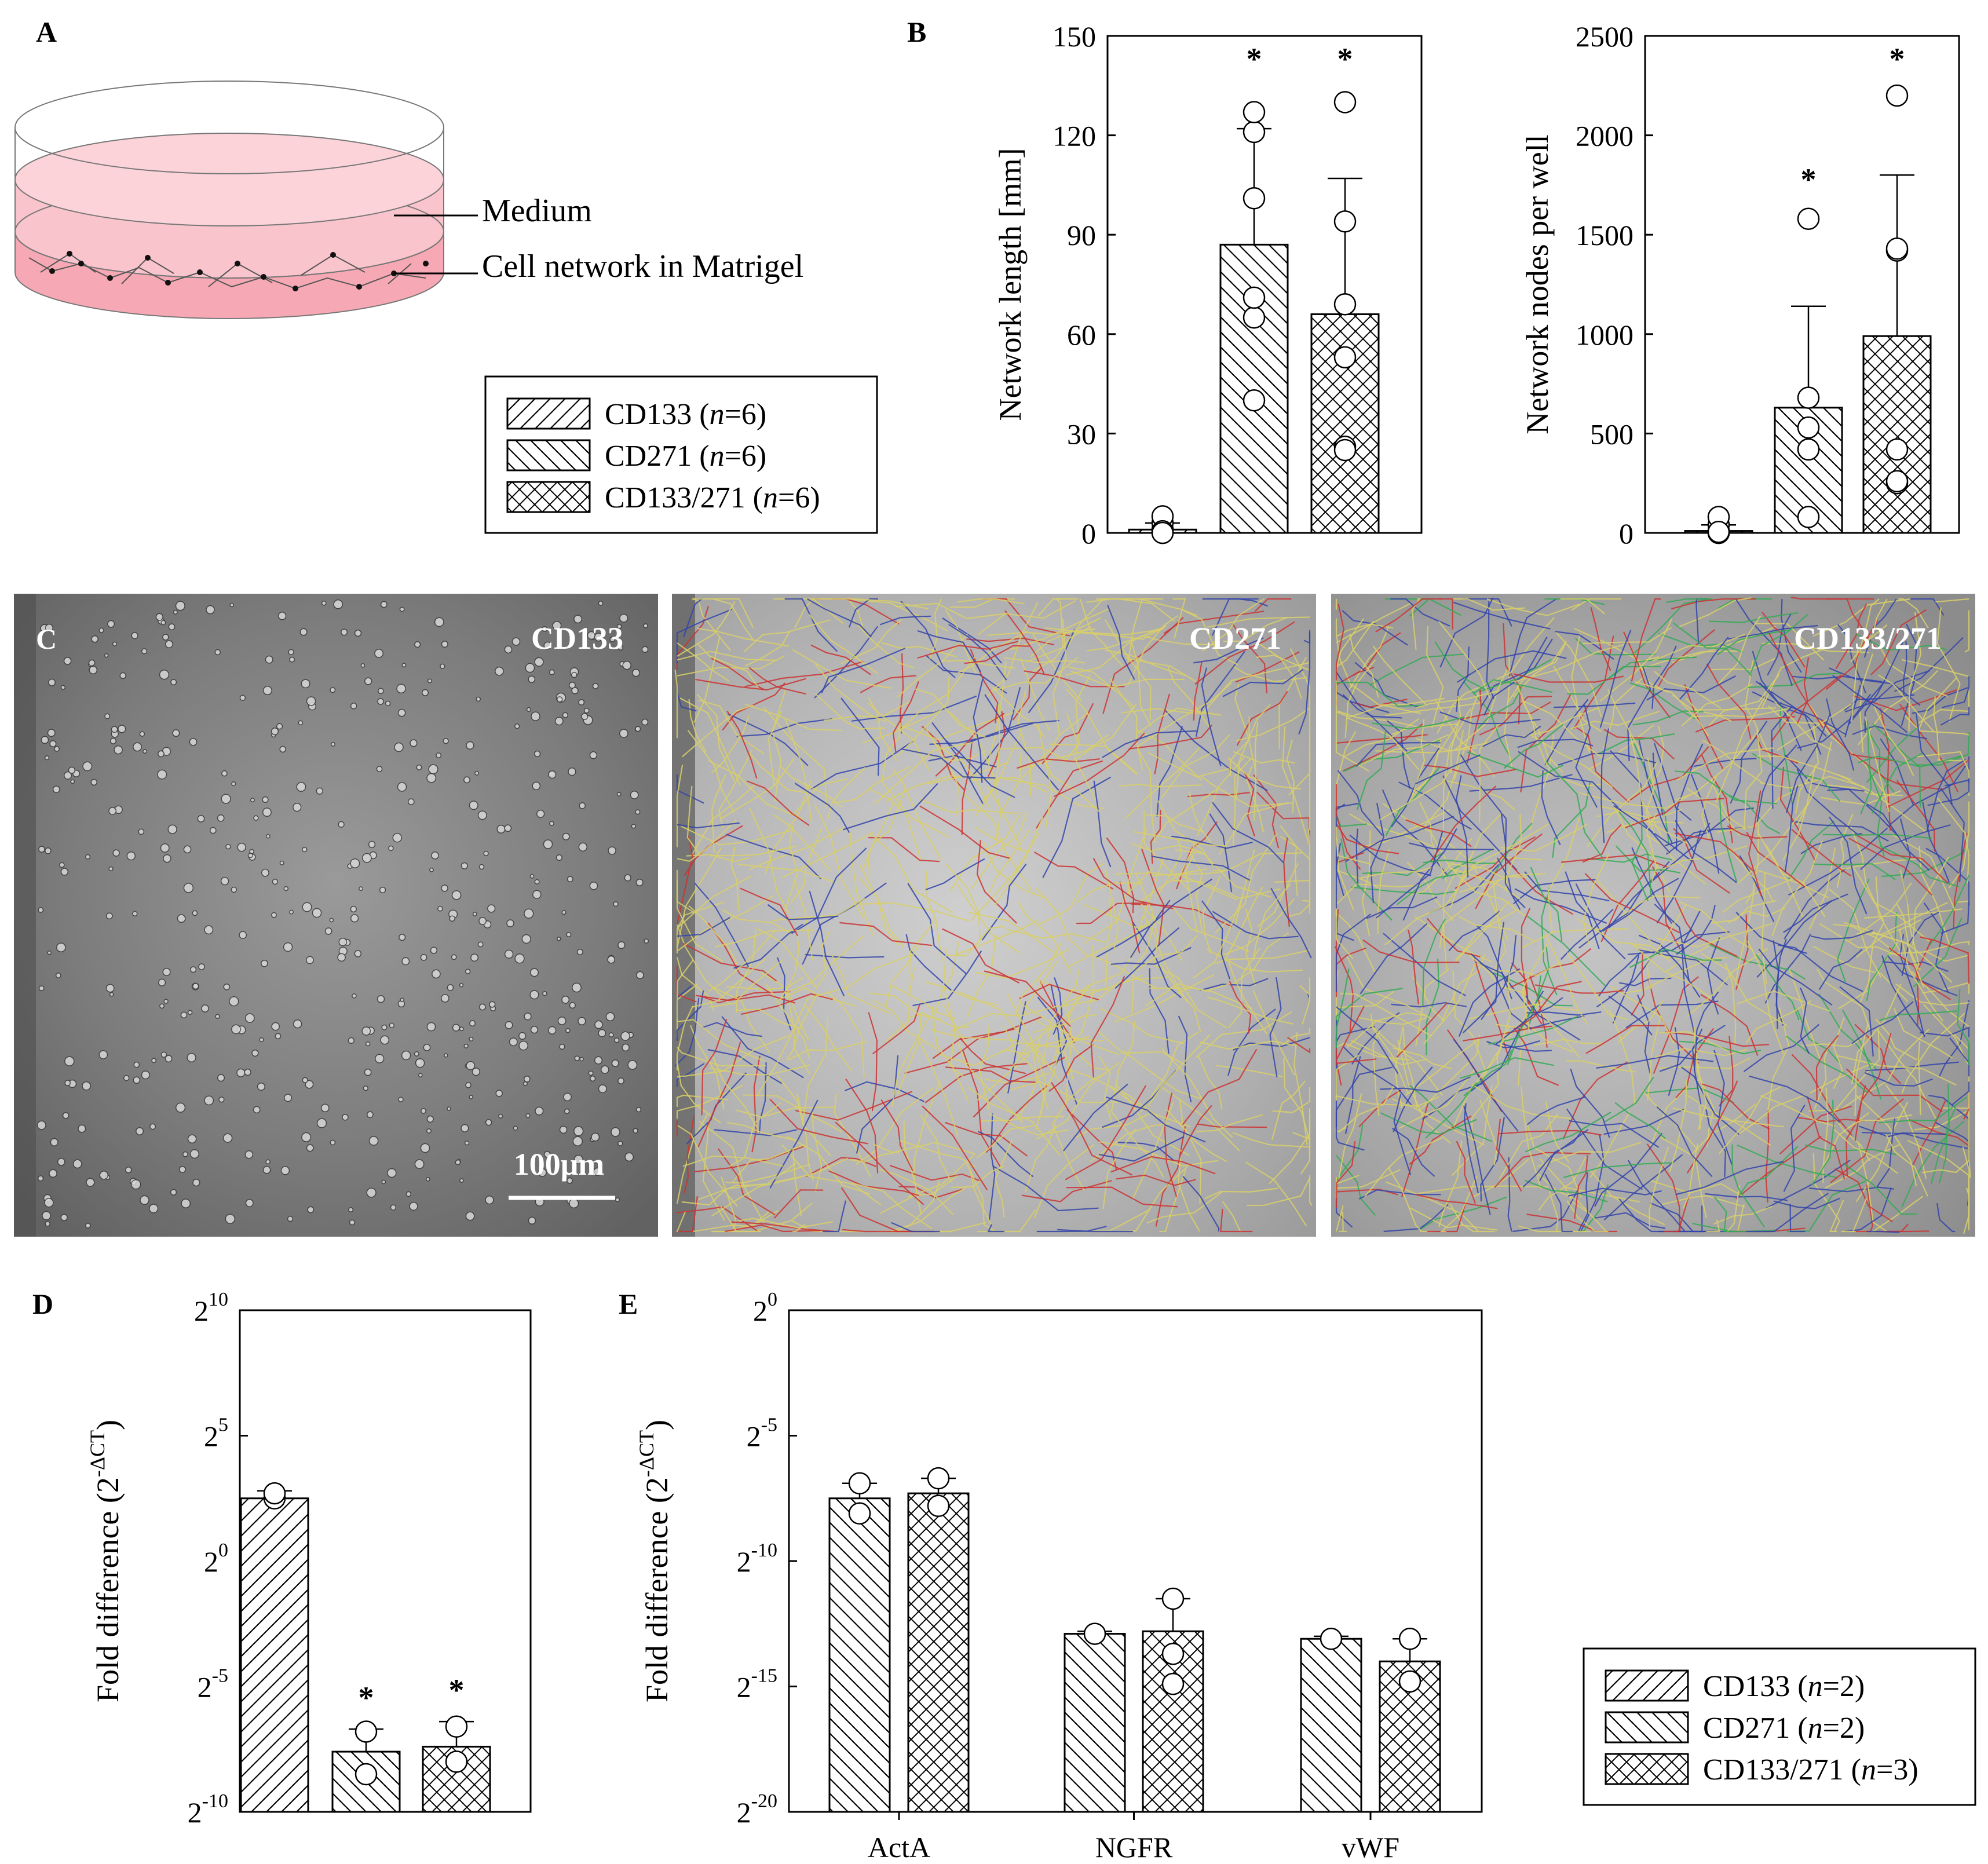  What do you see at coordinates (1653, 915) in the screenshot?
I see `micrograph-cd133-271: CD133/271` at bounding box center [1653, 915].